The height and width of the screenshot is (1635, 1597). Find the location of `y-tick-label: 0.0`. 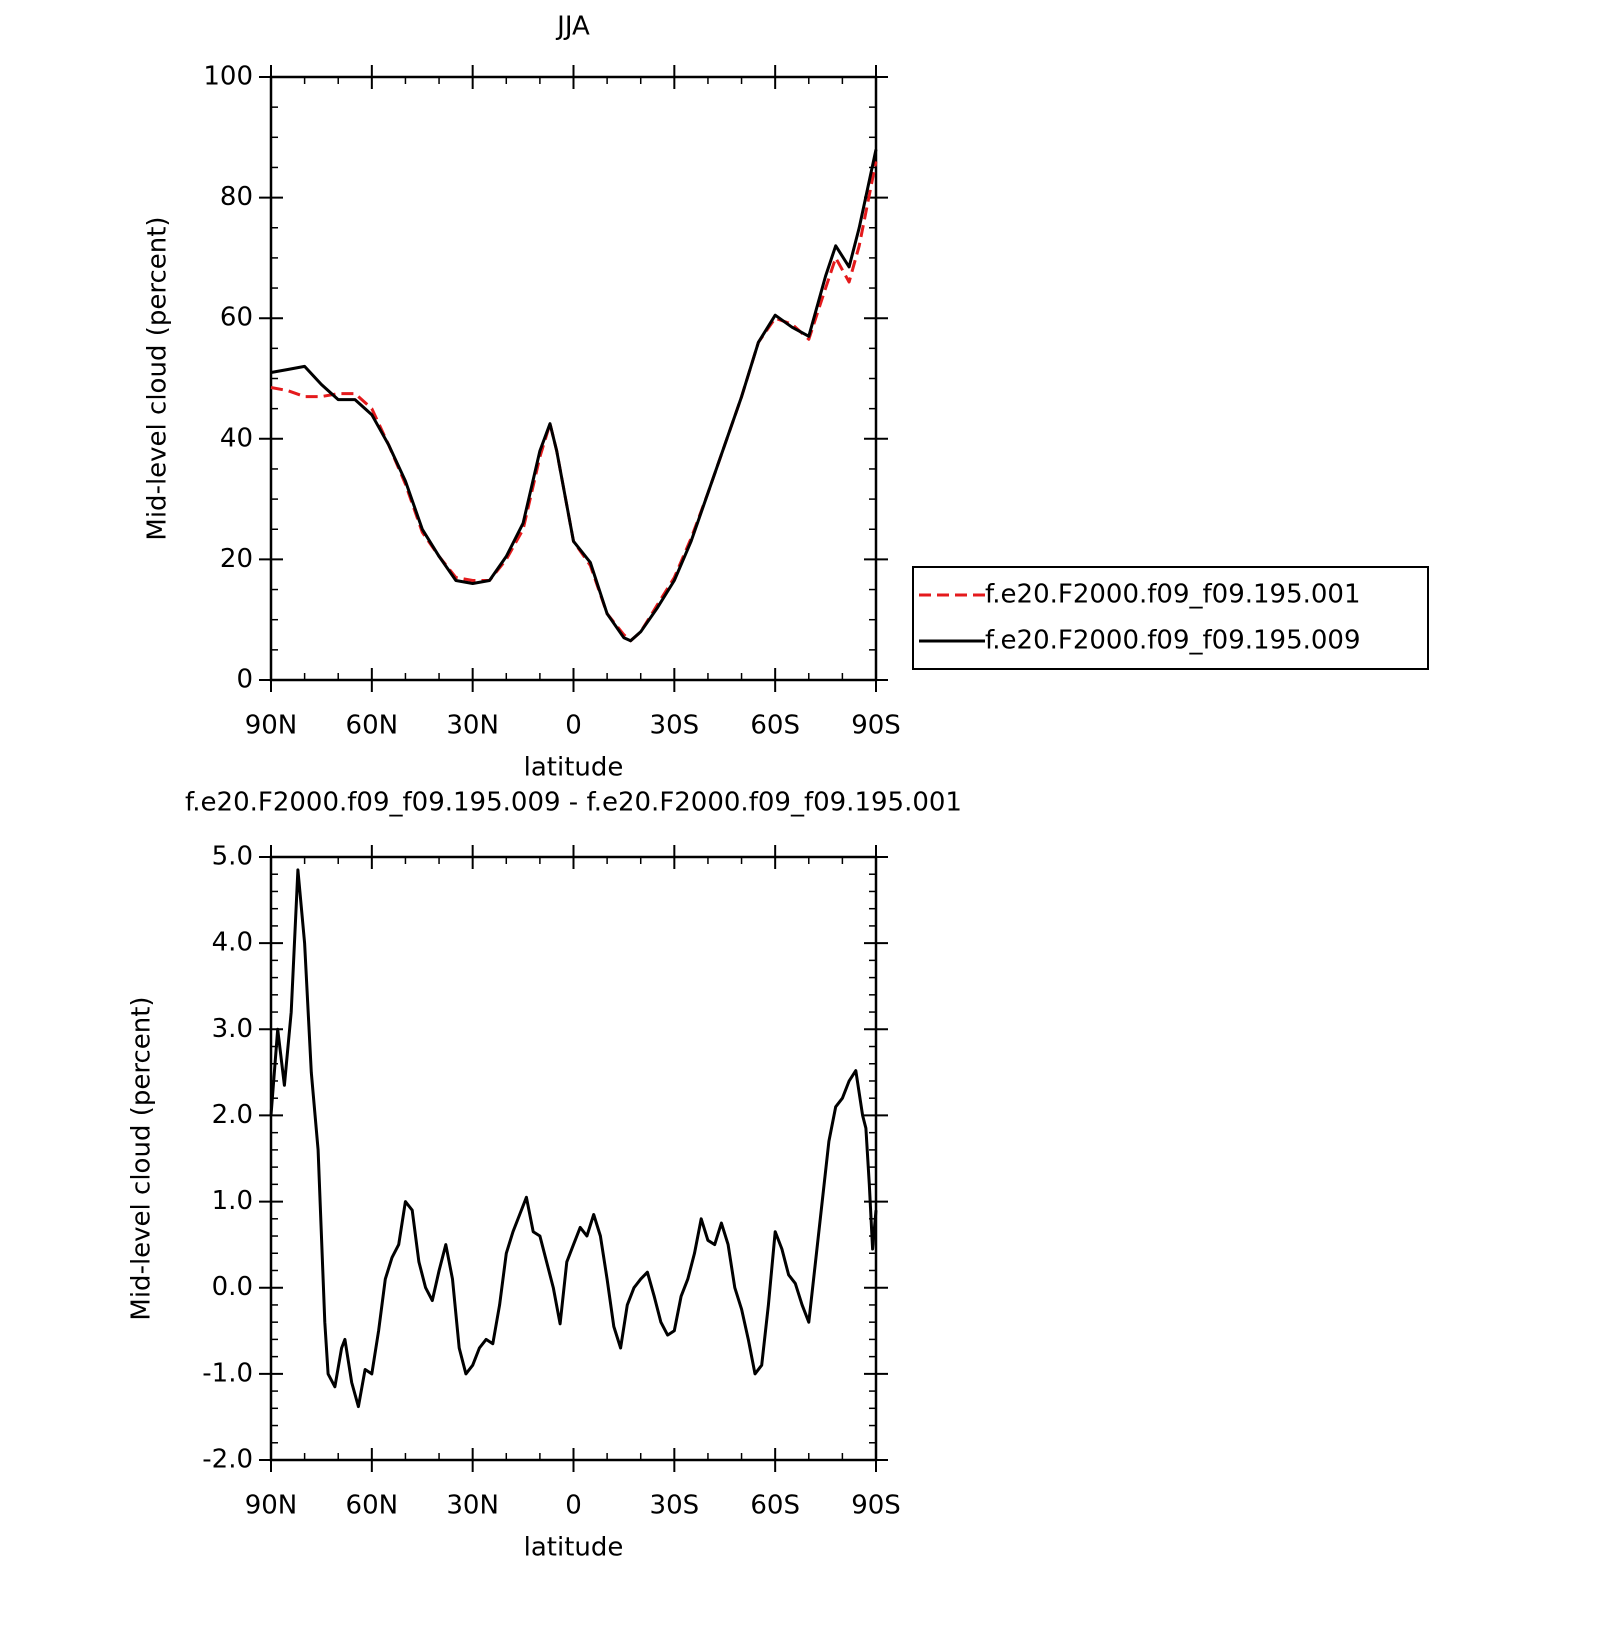

y-tick-label: 0.0 is located at coordinates (232, 1287).